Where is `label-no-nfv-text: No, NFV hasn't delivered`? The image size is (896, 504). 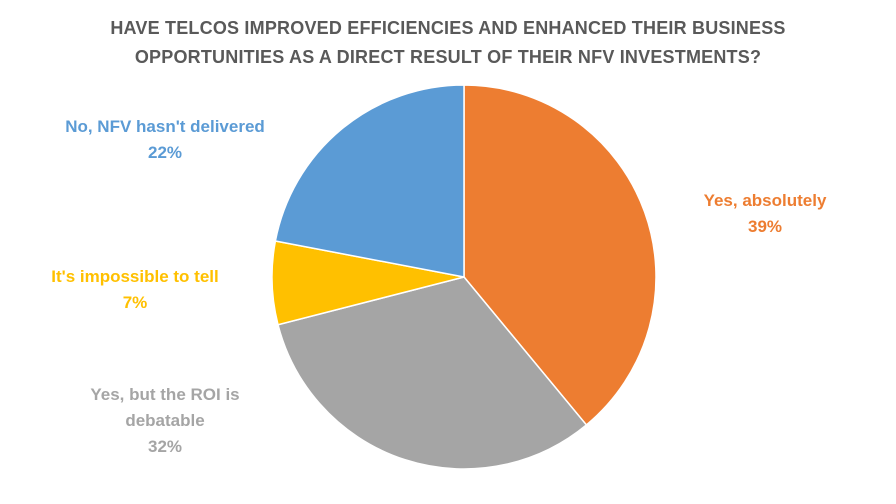
label-no-nfv-text: No, NFV hasn't delivered is located at coordinates (165, 126).